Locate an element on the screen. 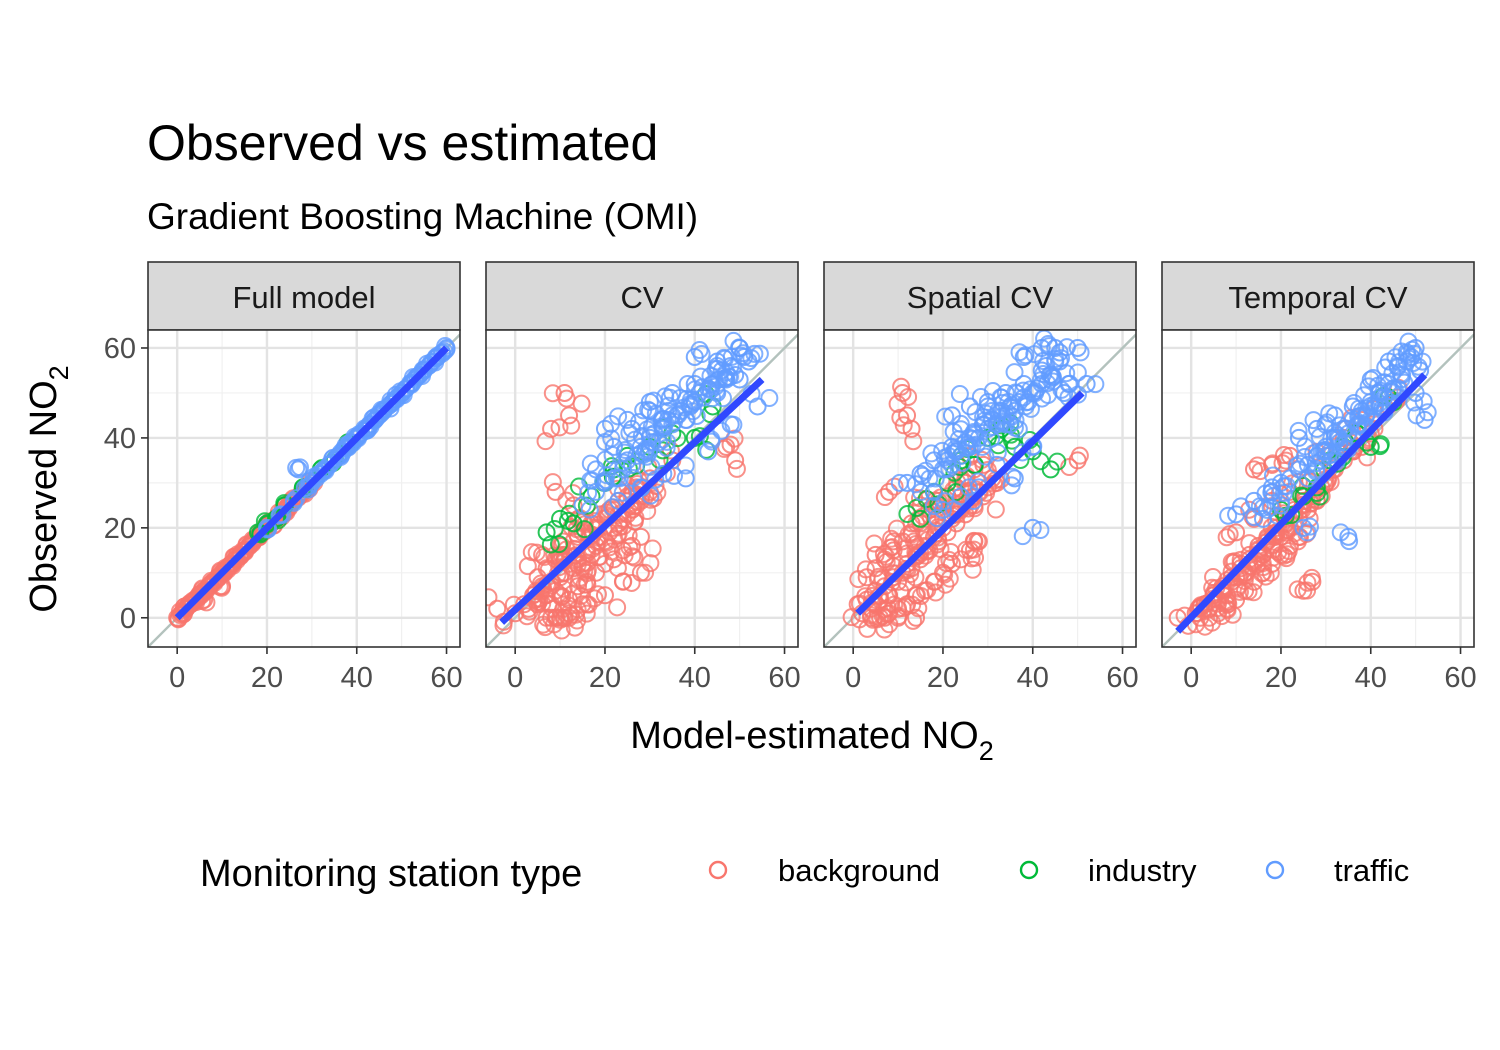  x-axis-title: Model-estimated NO2 is located at coordinates (812, 740).